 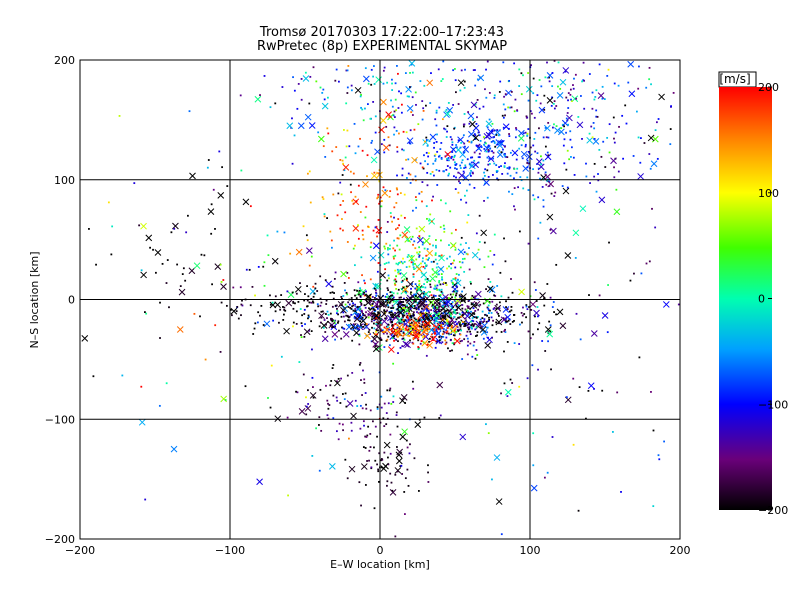 What do you see at coordinates (230, 550) in the screenshot?
I see `x-tick-label: −100` at bounding box center [230, 550].